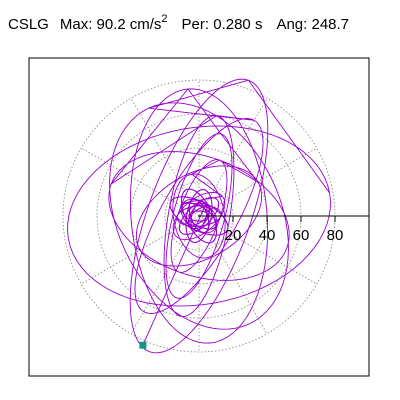 The width and height of the screenshot is (400, 400). Describe the element at coordinates (164, 19) in the screenshot. I see `max-unit-exponent: 2` at that location.